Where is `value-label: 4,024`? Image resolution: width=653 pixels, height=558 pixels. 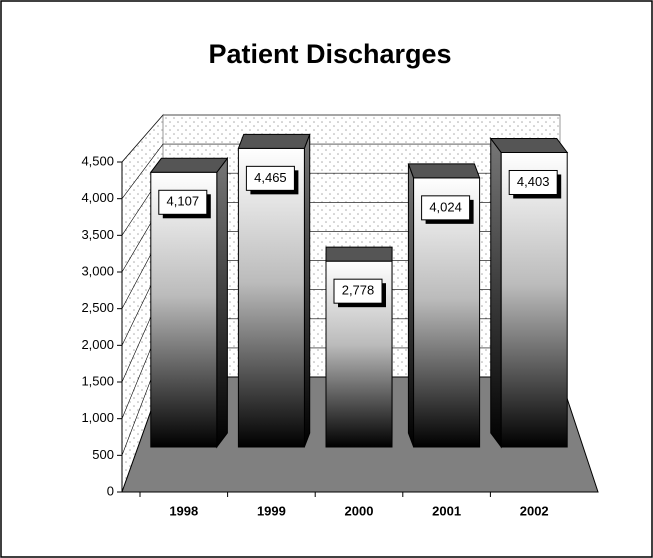
value-label: 4,024 is located at coordinates (445, 206).